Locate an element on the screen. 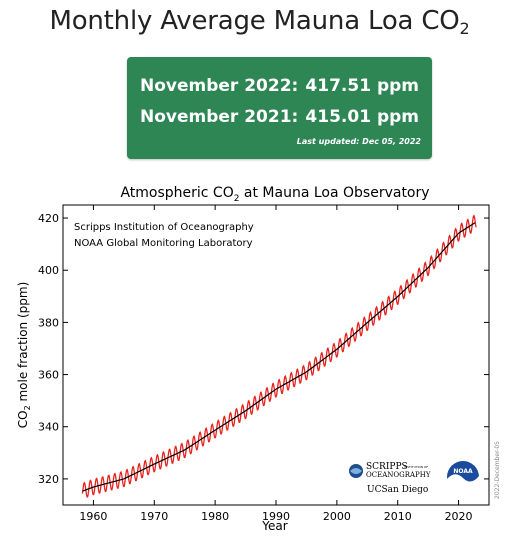 The image size is (519, 552). current-month-row: November 2022: 417.51 ppm is located at coordinates (279, 86).